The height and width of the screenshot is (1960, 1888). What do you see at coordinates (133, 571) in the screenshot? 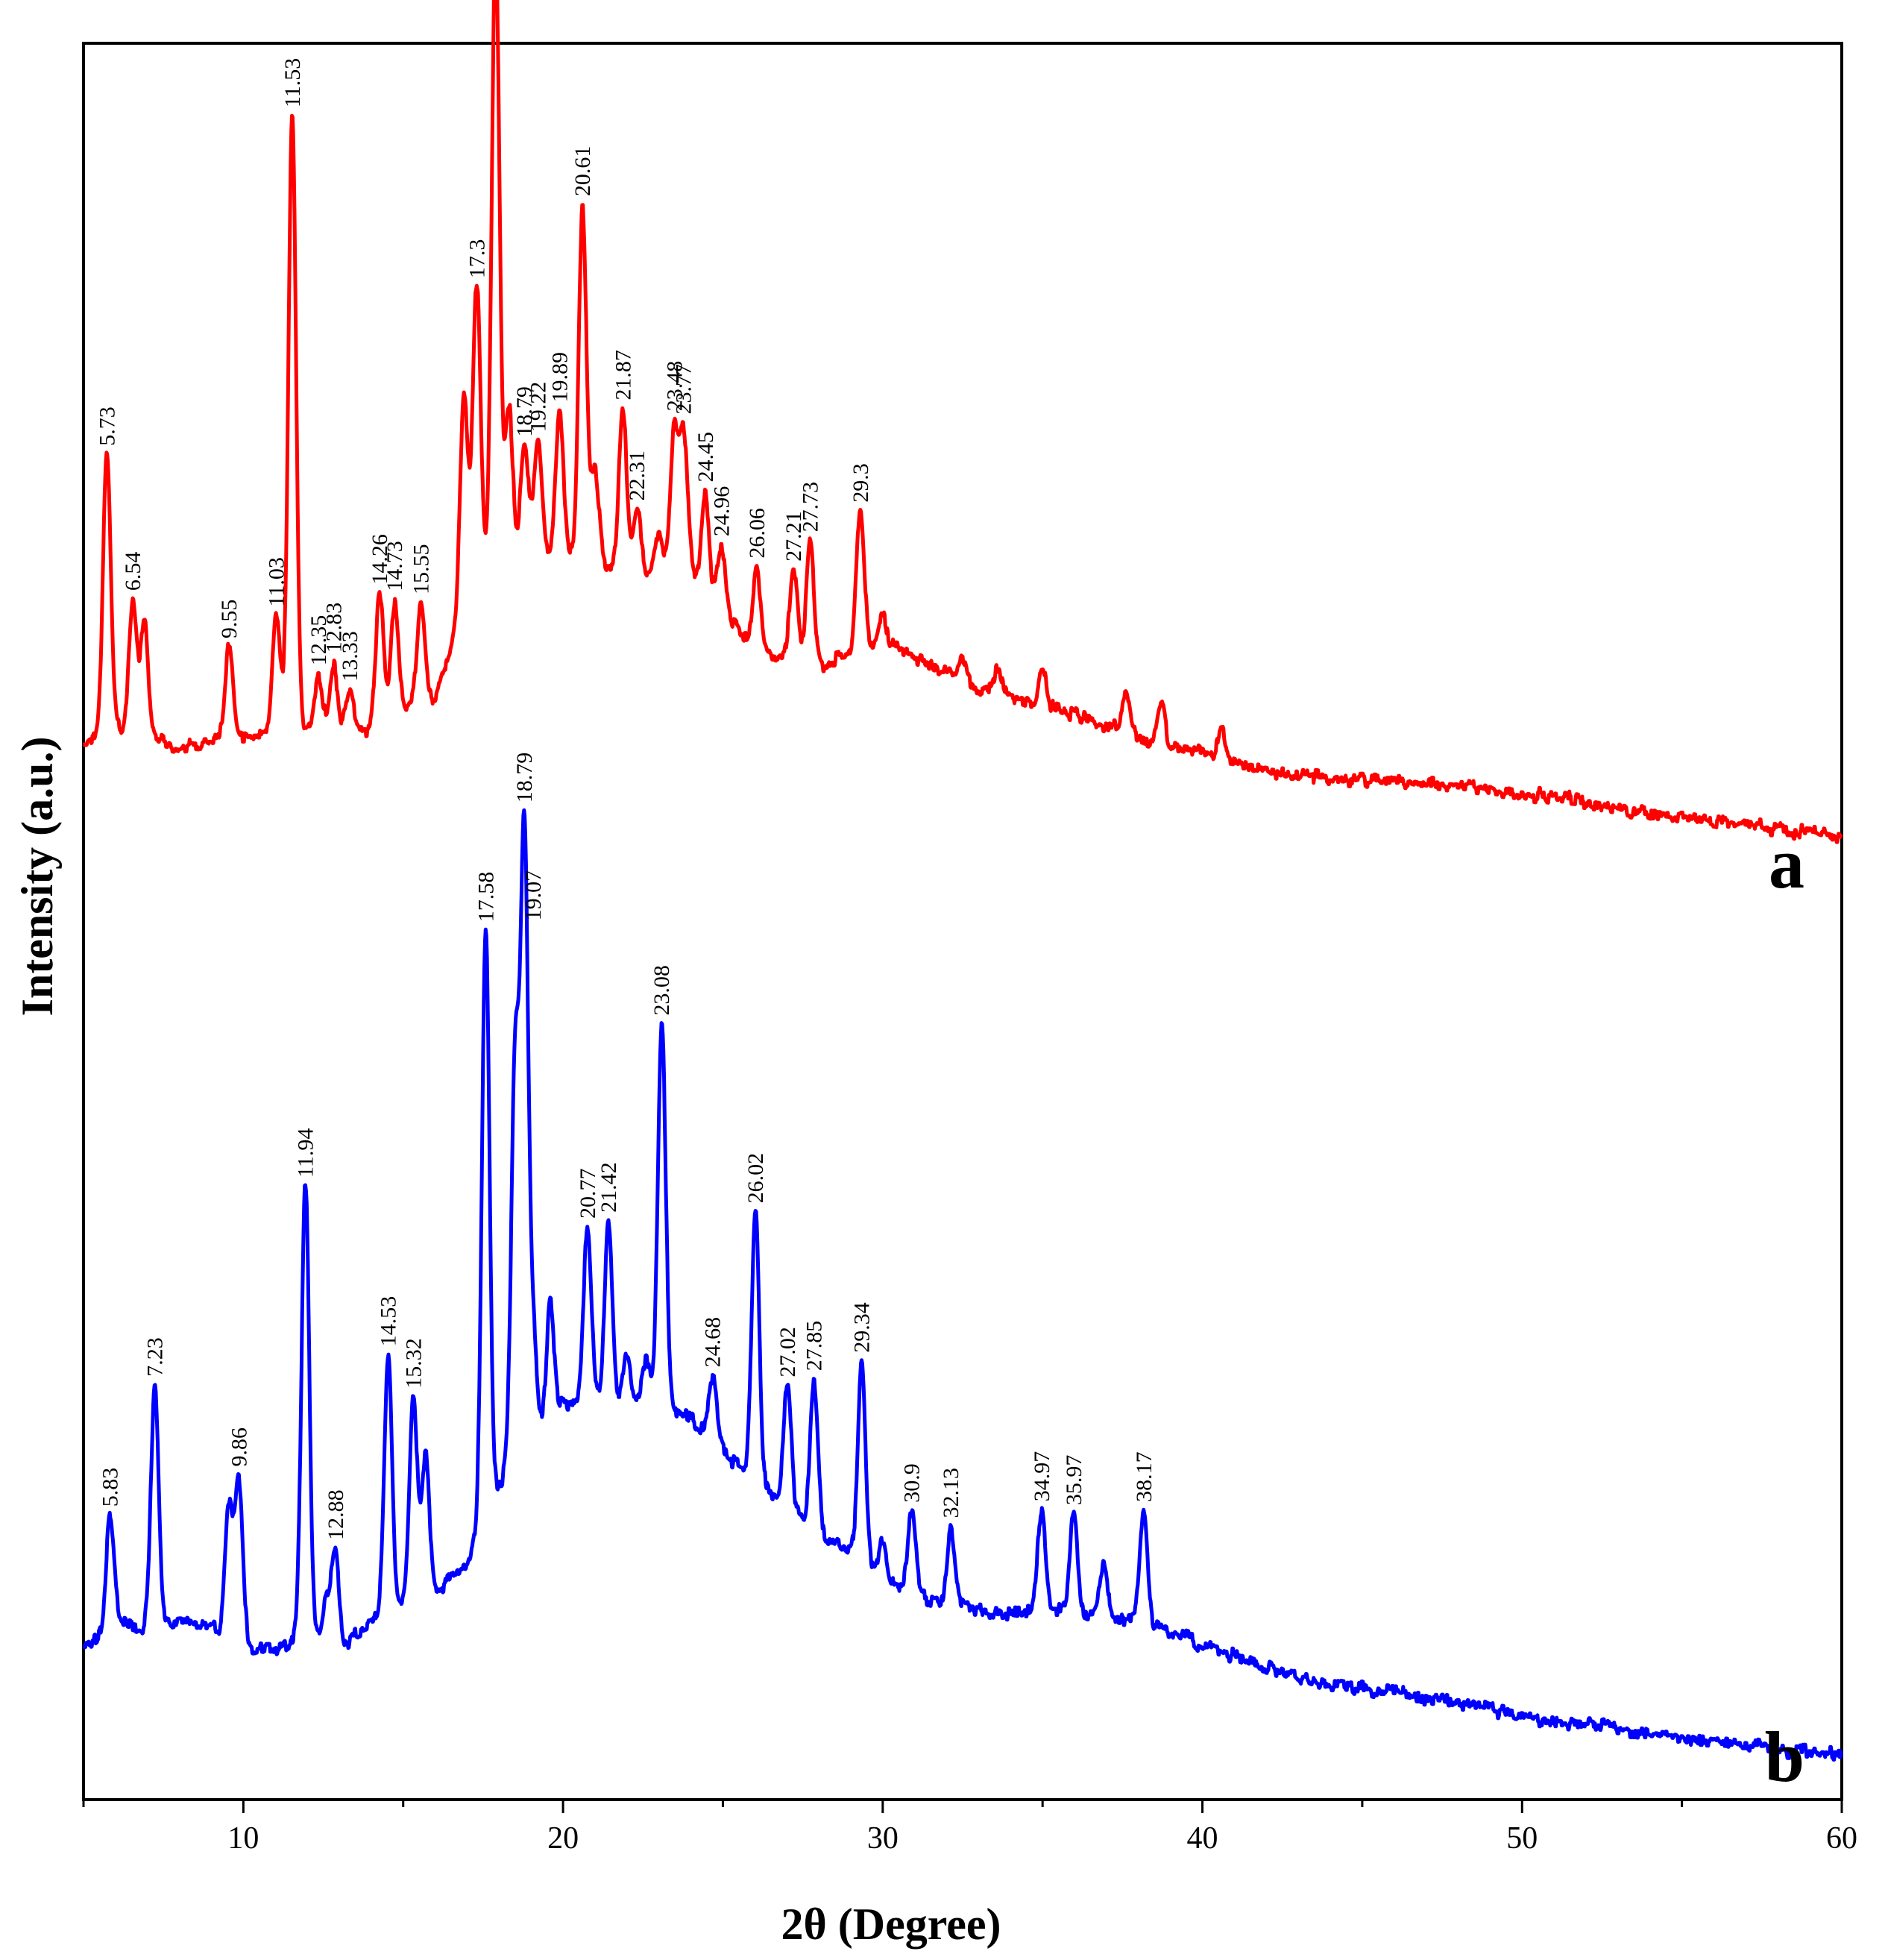
I see `peak-label: 6.54` at bounding box center [133, 571].